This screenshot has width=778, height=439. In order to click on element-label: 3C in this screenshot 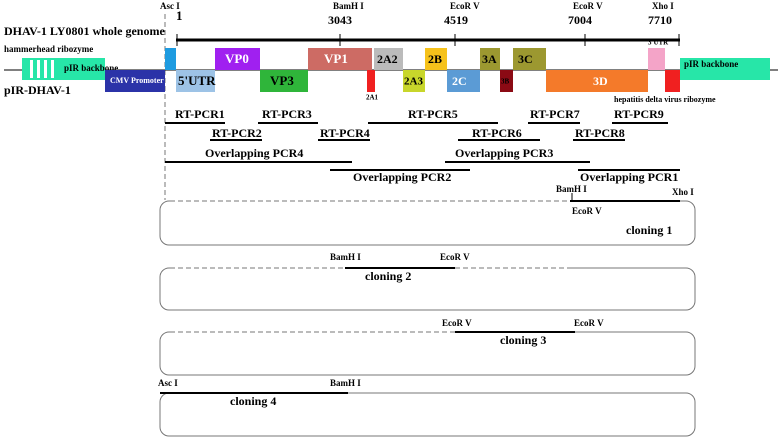, I will do `click(525, 59)`.